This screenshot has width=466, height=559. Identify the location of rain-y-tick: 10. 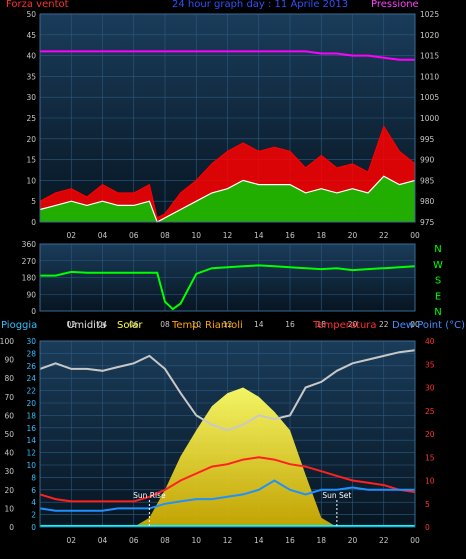
(31, 465).